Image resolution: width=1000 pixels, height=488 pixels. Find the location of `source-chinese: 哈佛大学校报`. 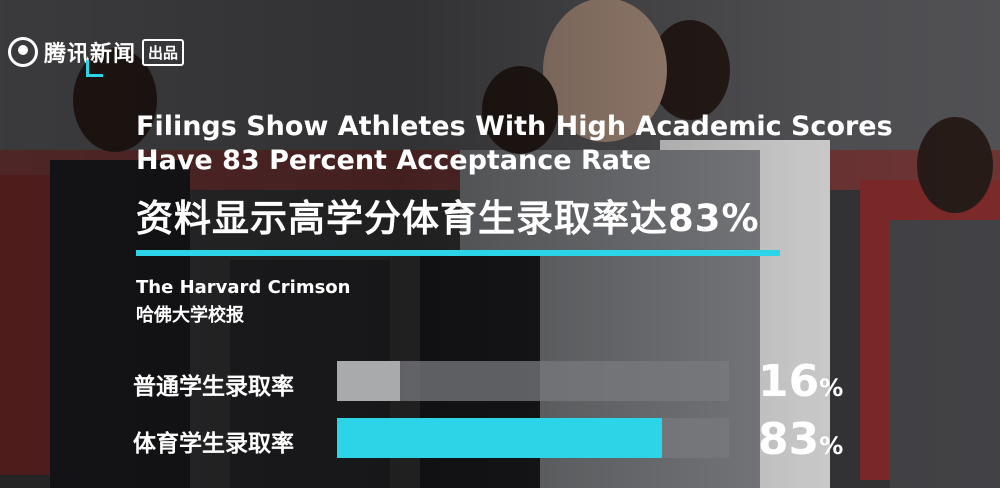

source-chinese: 哈佛大学校报 is located at coordinates (190, 315).